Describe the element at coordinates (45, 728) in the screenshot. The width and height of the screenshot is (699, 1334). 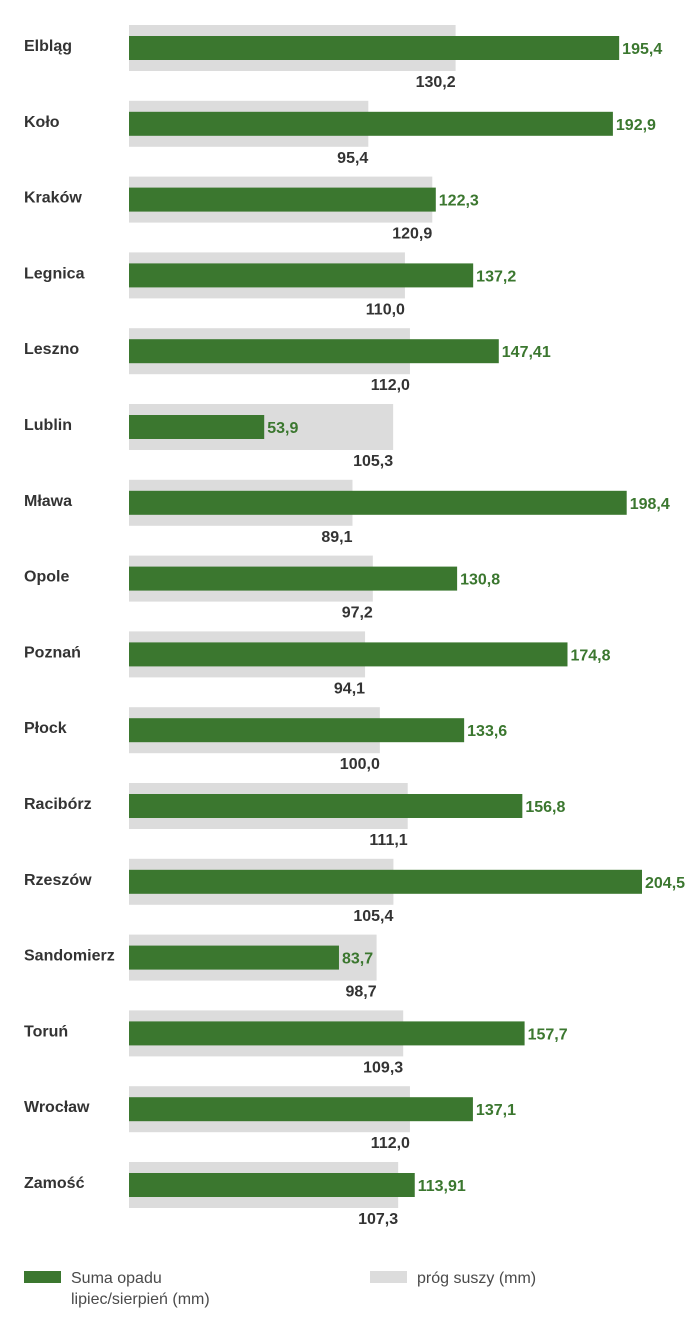
I see `category-label-row-9: Płock` at that location.